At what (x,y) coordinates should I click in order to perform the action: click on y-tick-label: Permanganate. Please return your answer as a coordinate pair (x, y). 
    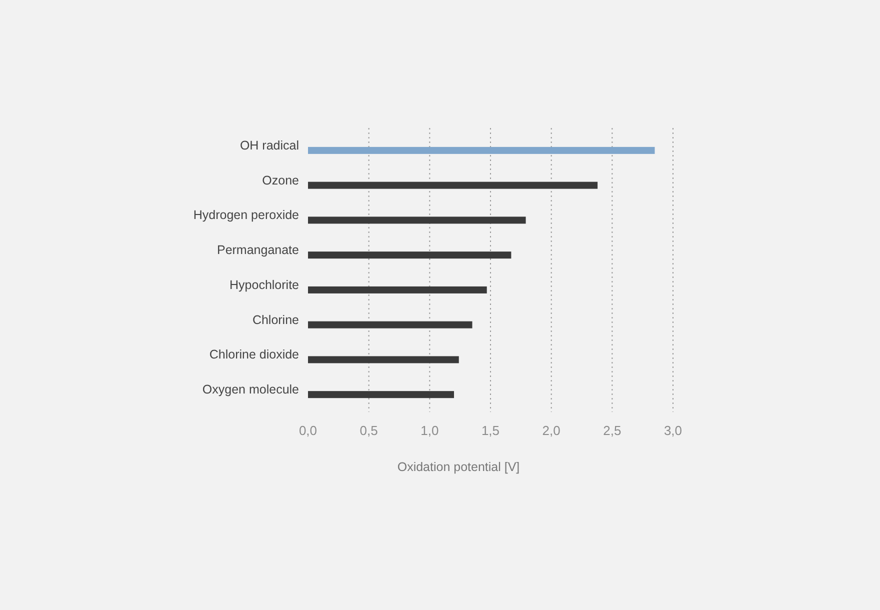
    Looking at the image, I should click on (258, 250).